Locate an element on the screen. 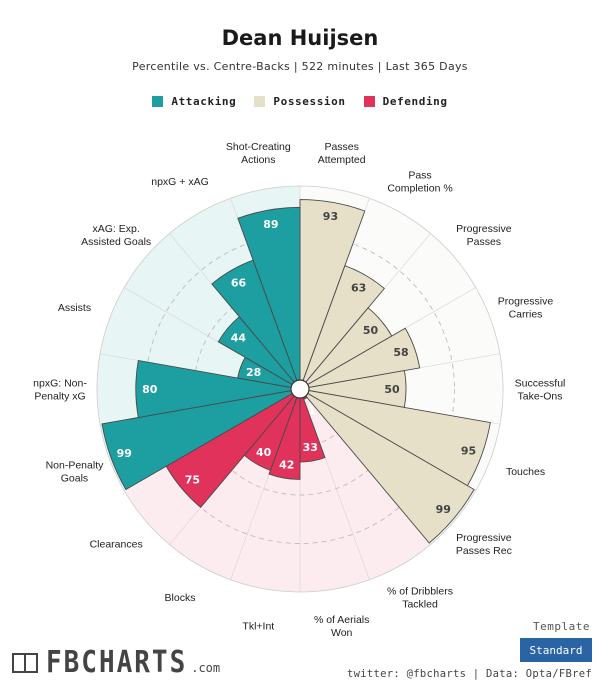 This screenshot has width=600, height=685. value-label: 28 is located at coordinates (253, 372).